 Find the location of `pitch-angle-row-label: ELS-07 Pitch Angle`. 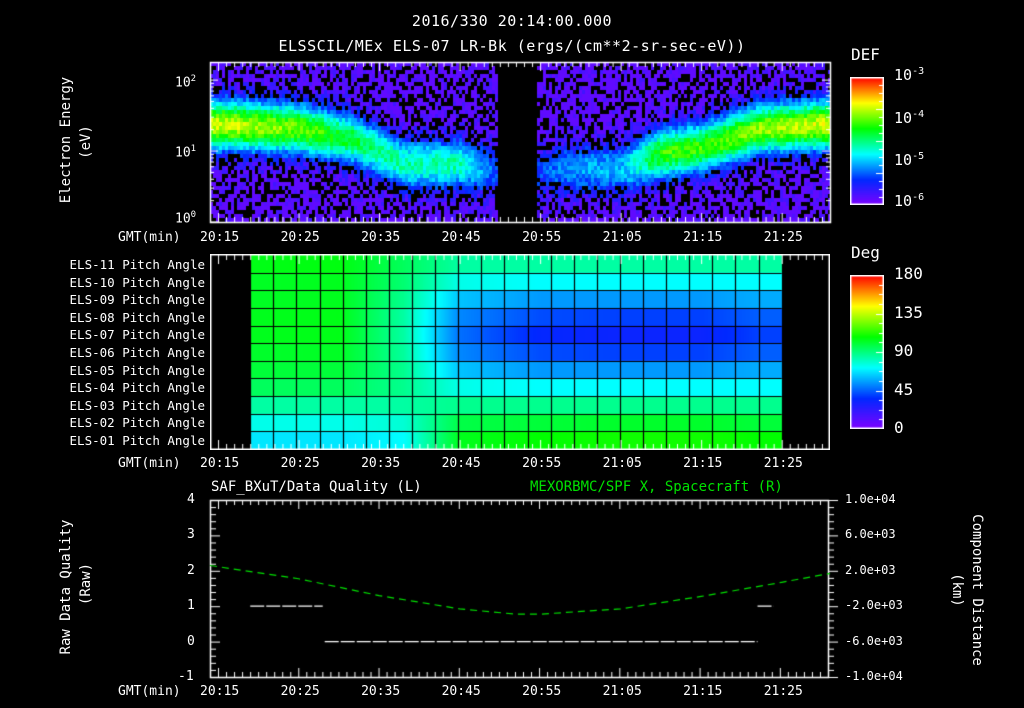

pitch-angle-row-label: ELS-07 Pitch Angle is located at coordinates (137, 335).